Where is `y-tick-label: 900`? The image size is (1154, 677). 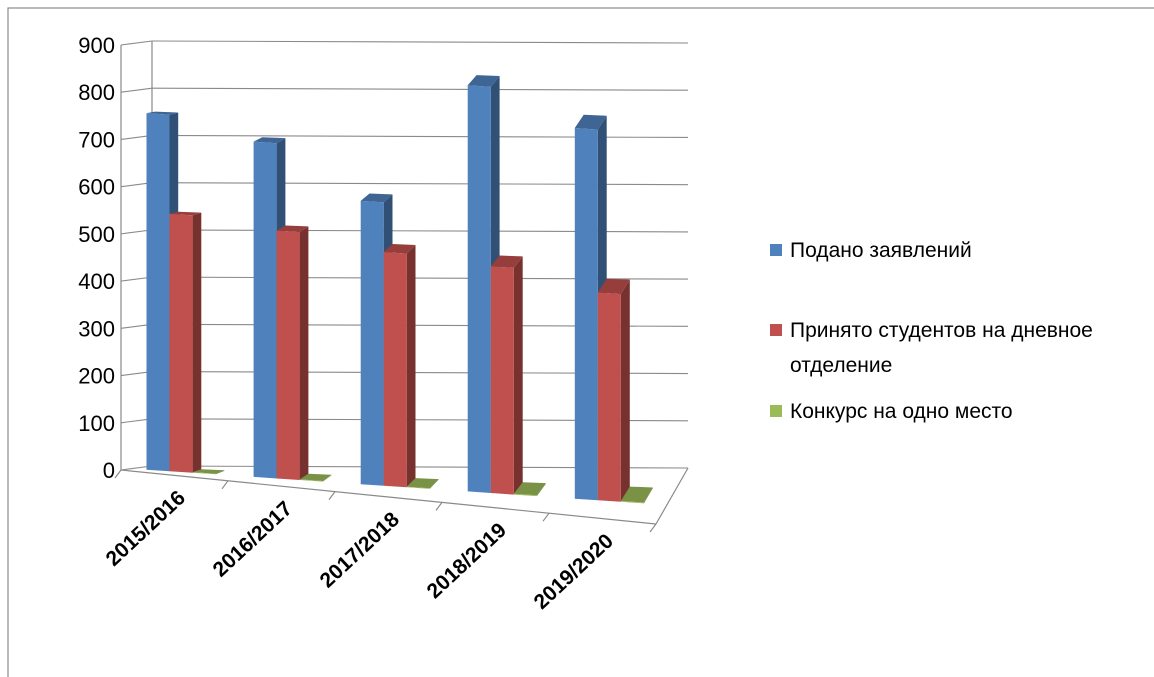 y-tick-label: 900 is located at coordinates (96, 45).